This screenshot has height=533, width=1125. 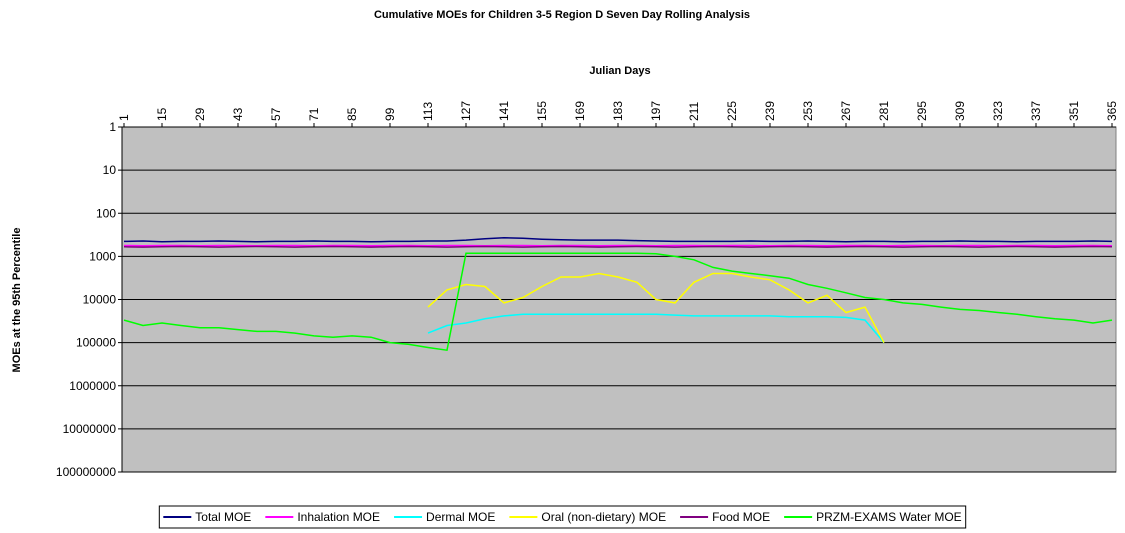 I want to click on x-tick-label: 337, so click(x=1036, y=111).